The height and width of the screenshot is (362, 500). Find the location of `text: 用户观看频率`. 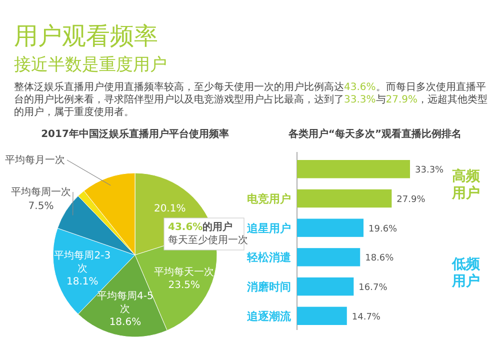

text: 用户观看频率 is located at coordinates (86, 36).